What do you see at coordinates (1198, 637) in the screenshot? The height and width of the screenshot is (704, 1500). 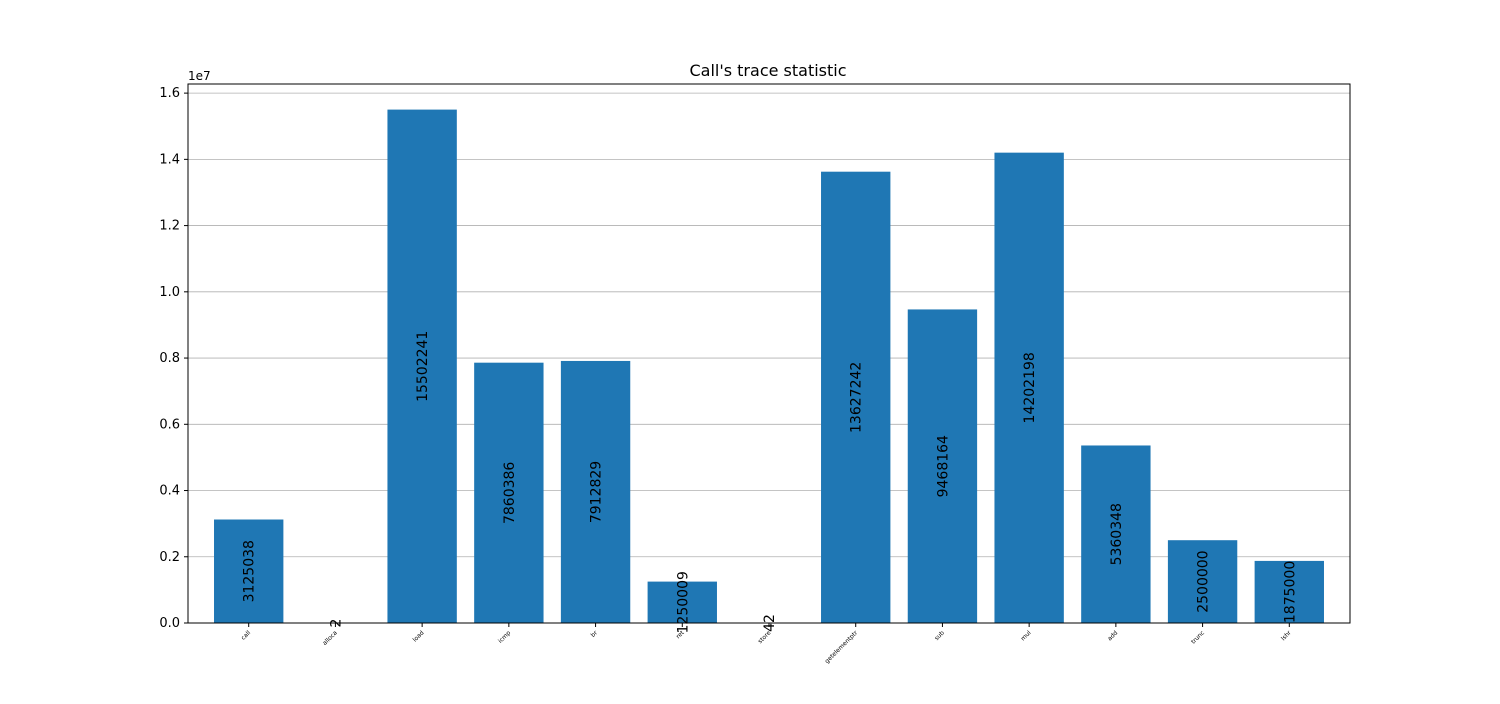 I see `x-tick-label-trunc: trunc` at bounding box center [1198, 637].